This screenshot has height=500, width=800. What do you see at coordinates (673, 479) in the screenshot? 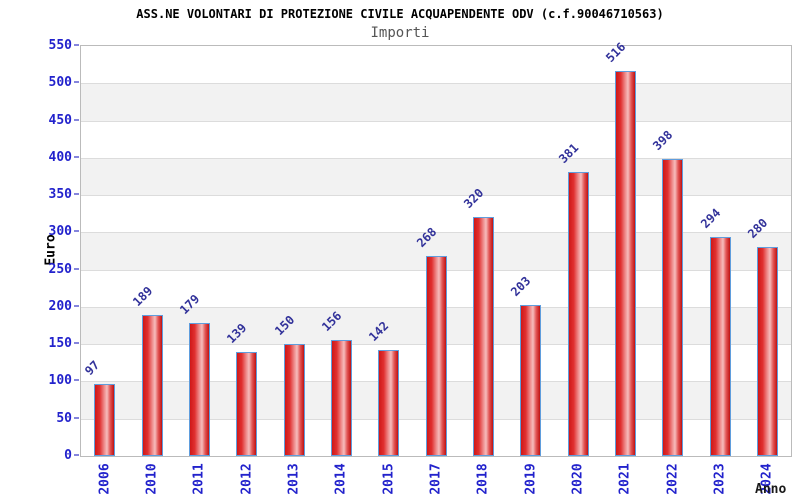
I see `x-tick-label: 2022` at bounding box center [673, 479].